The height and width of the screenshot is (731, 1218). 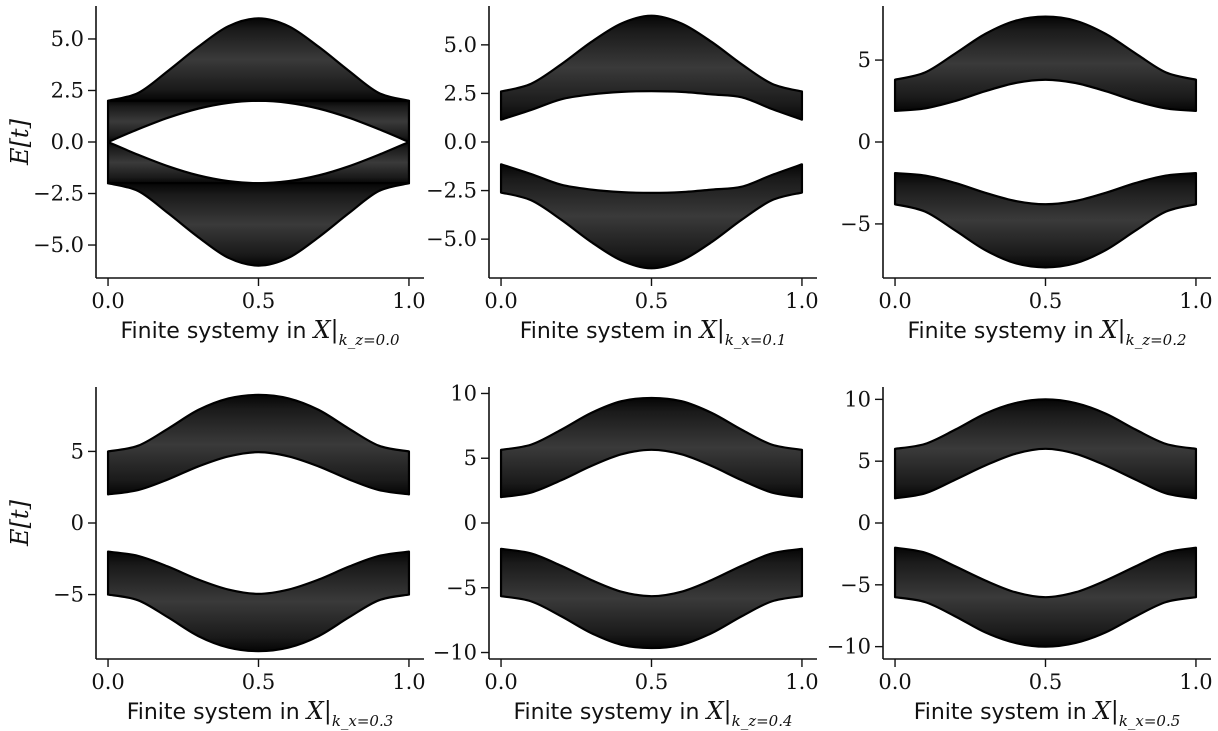 I want to click on x-axis-label: Finite systemy in X|k_z=0.2, so click(x=1046, y=332).